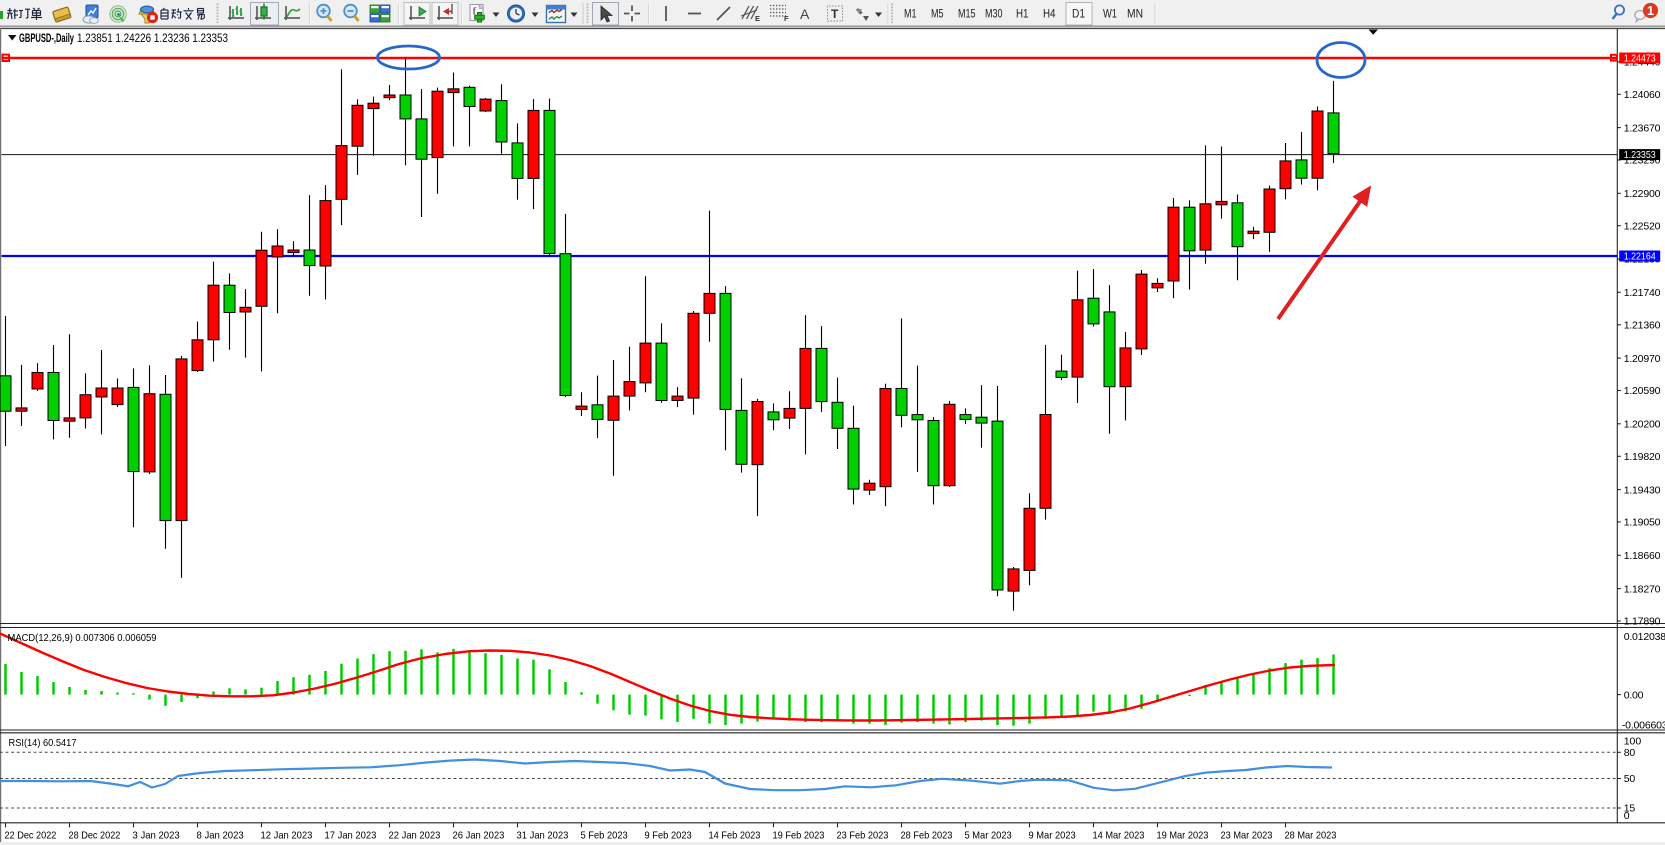  I want to click on svg-text: 23 Mar 2023, so click(1247, 835).